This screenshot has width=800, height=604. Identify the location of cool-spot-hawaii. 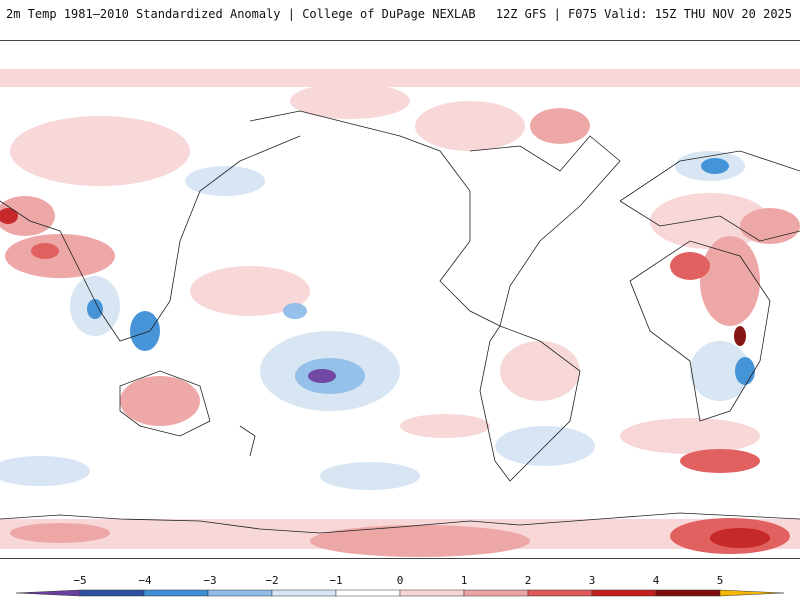
(295, 311).